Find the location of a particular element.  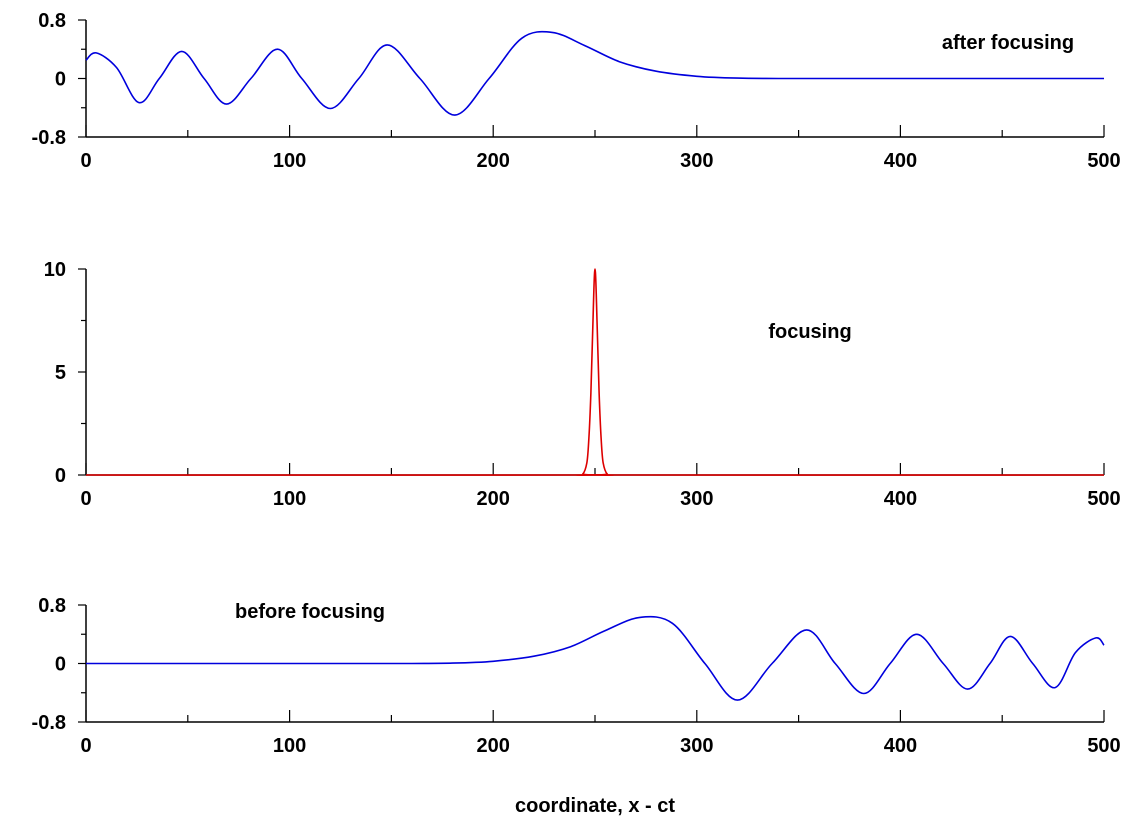

panel-2-annotation: focusing is located at coordinates (809, 332).